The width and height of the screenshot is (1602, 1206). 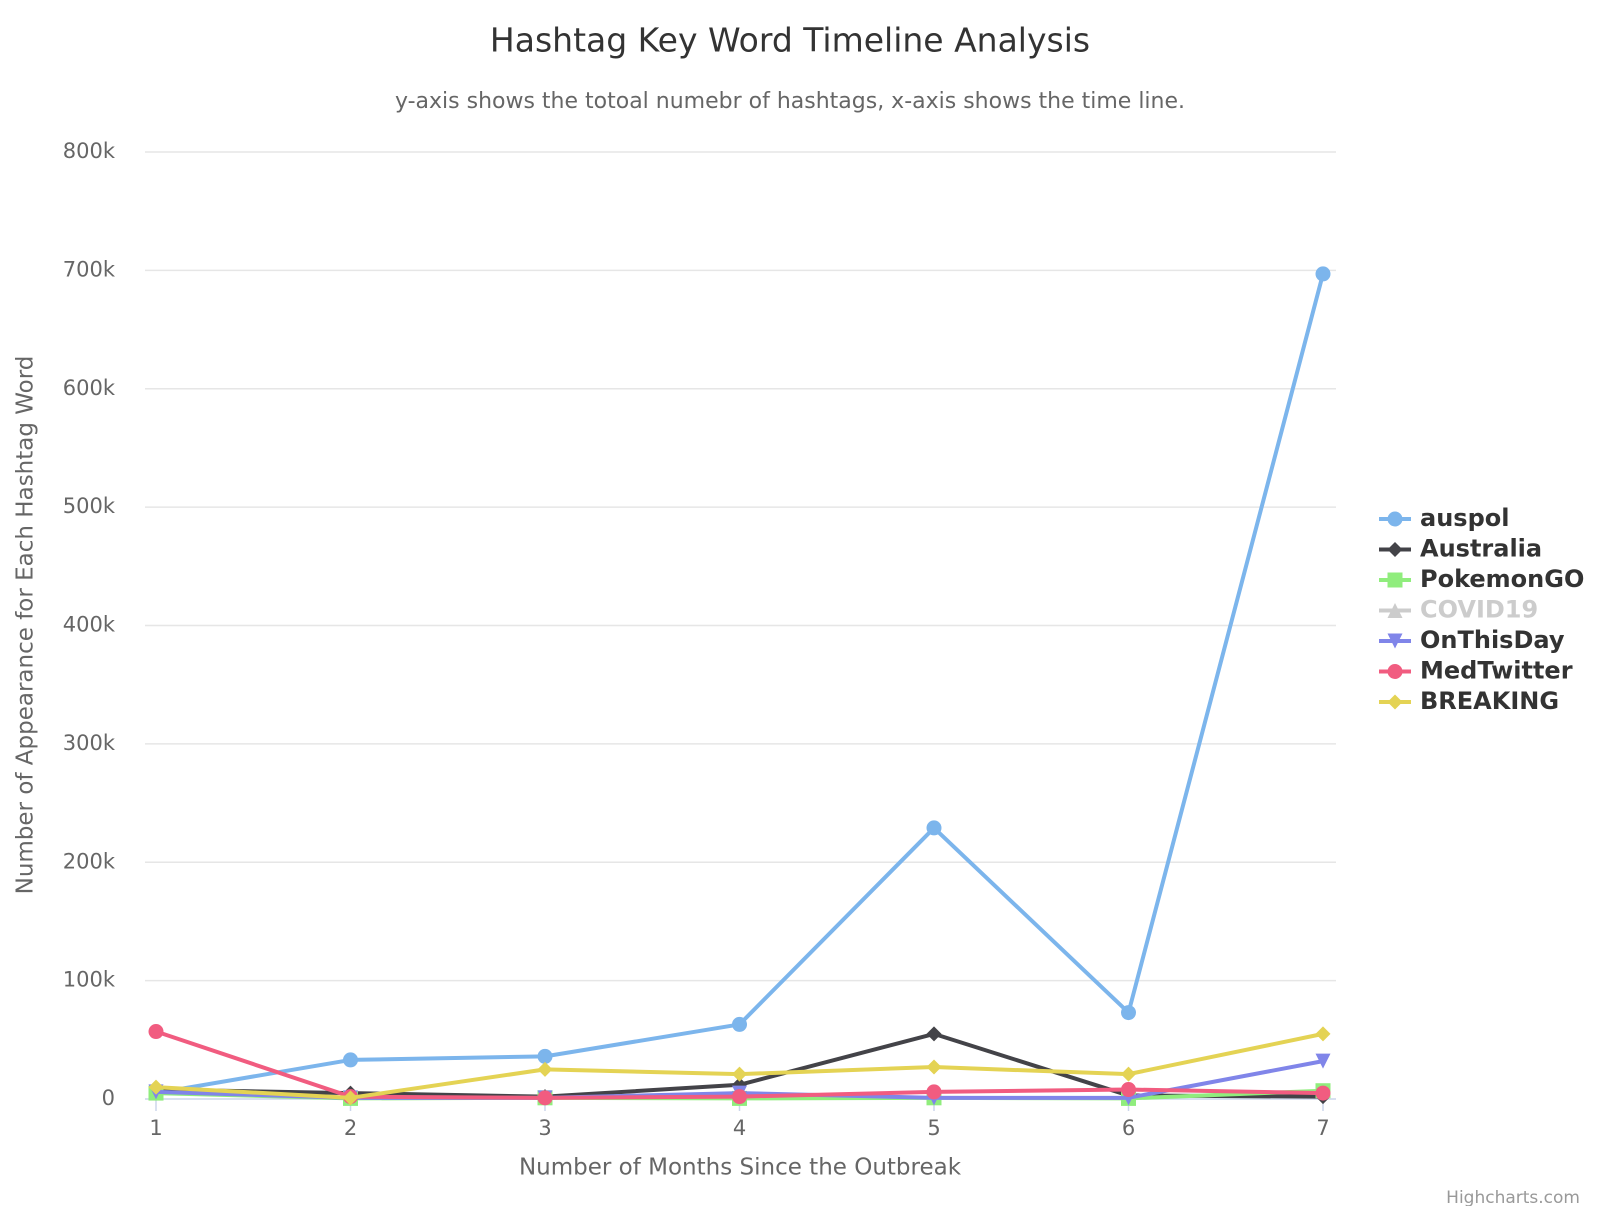 I want to click on x-tick-label: 2, so click(x=350, y=1128).